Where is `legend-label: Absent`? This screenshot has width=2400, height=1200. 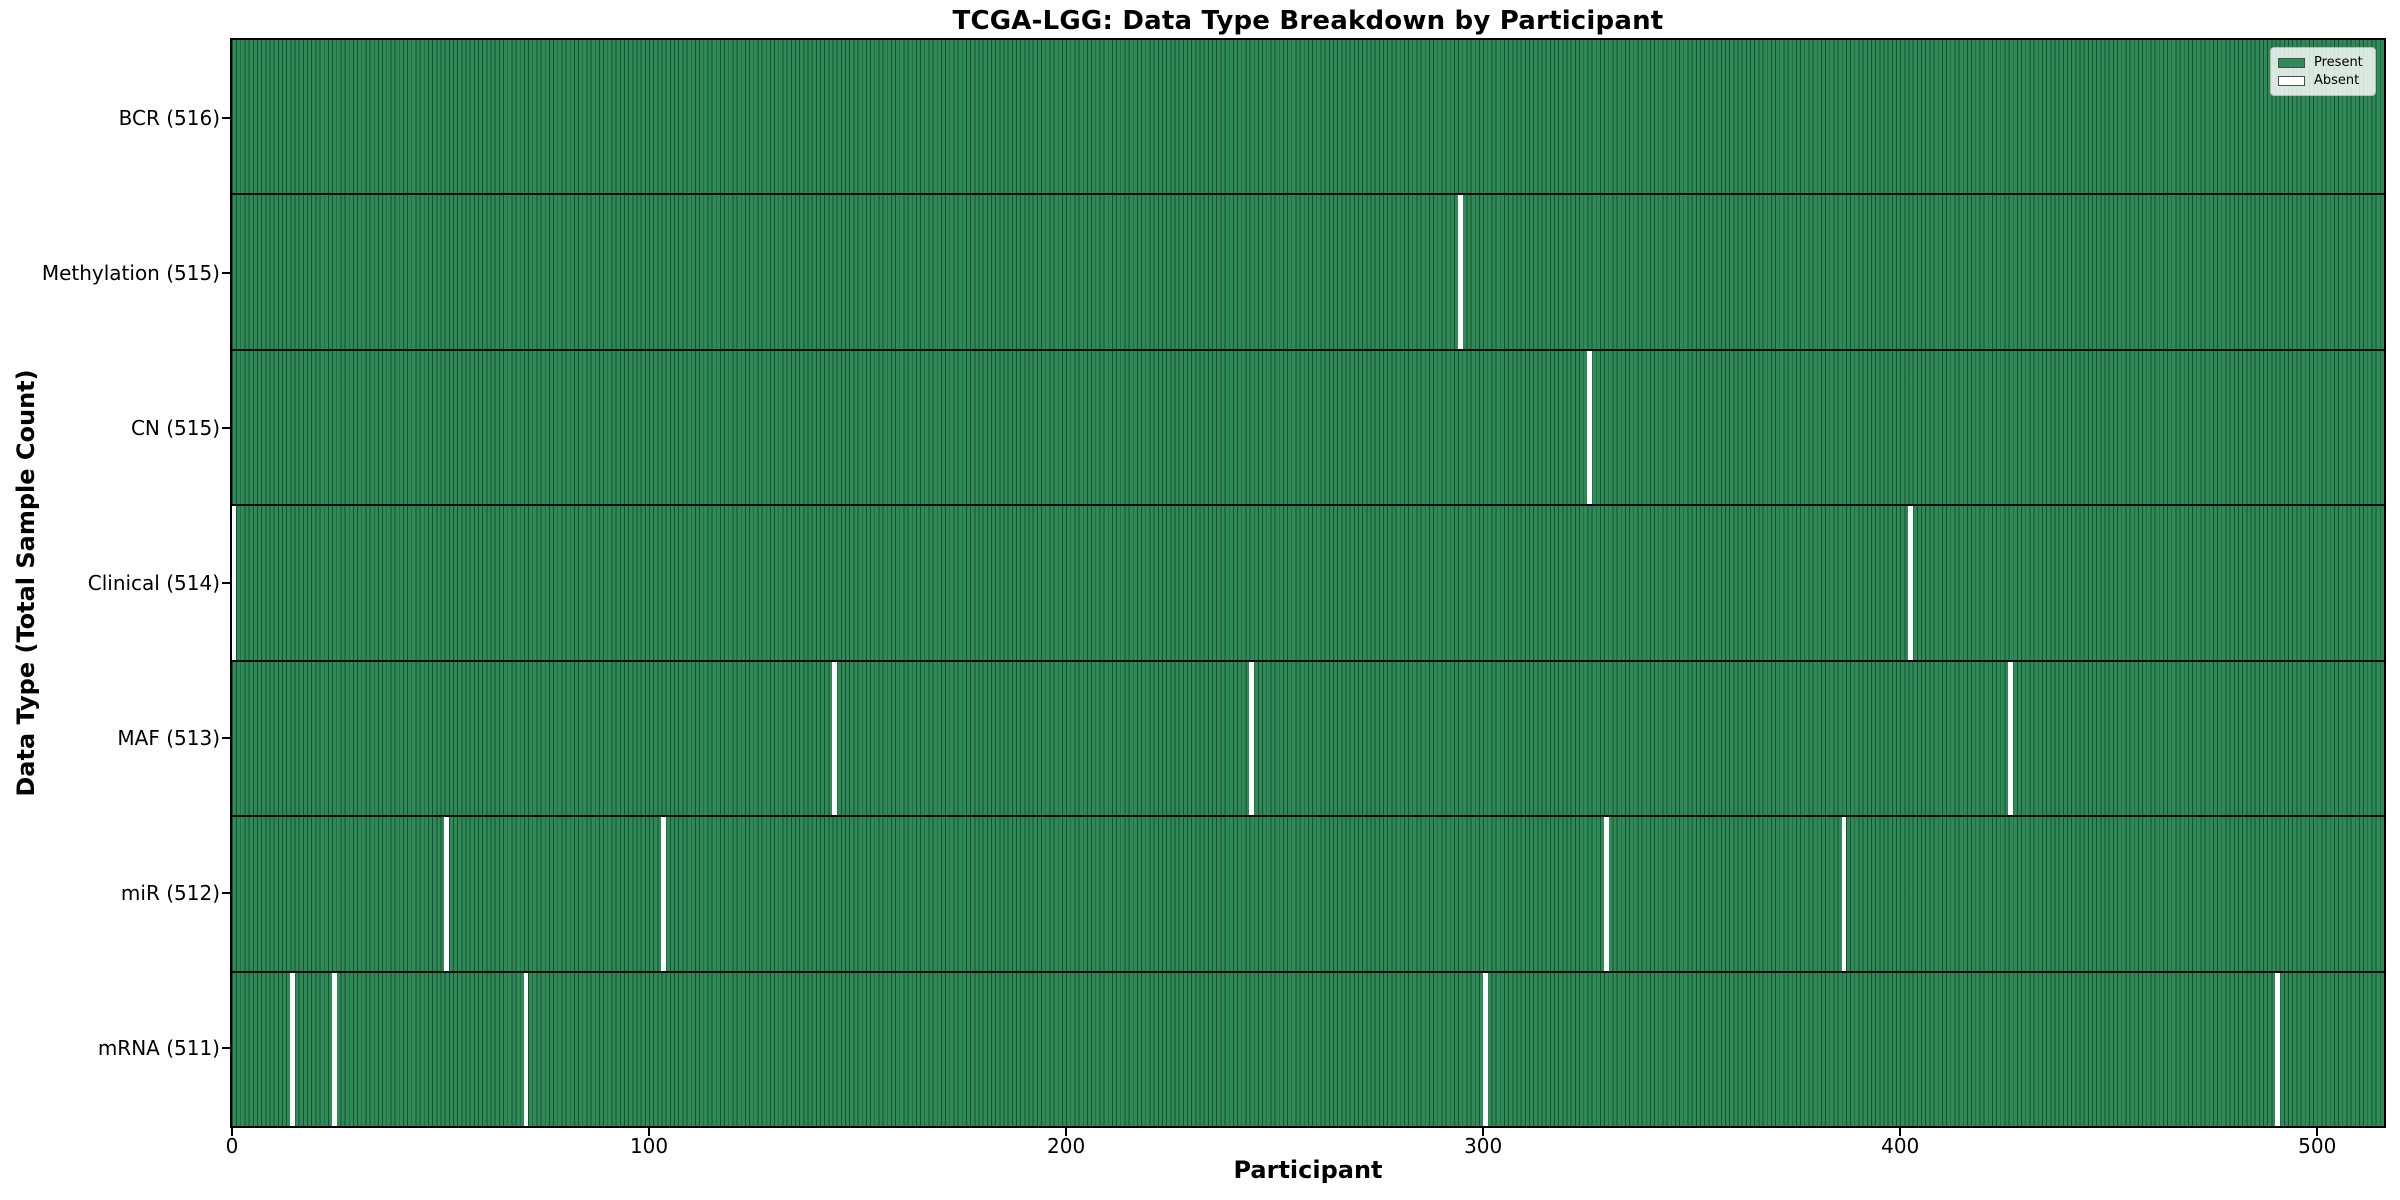 legend-label: Absent is located at coordinates (2337, 80).